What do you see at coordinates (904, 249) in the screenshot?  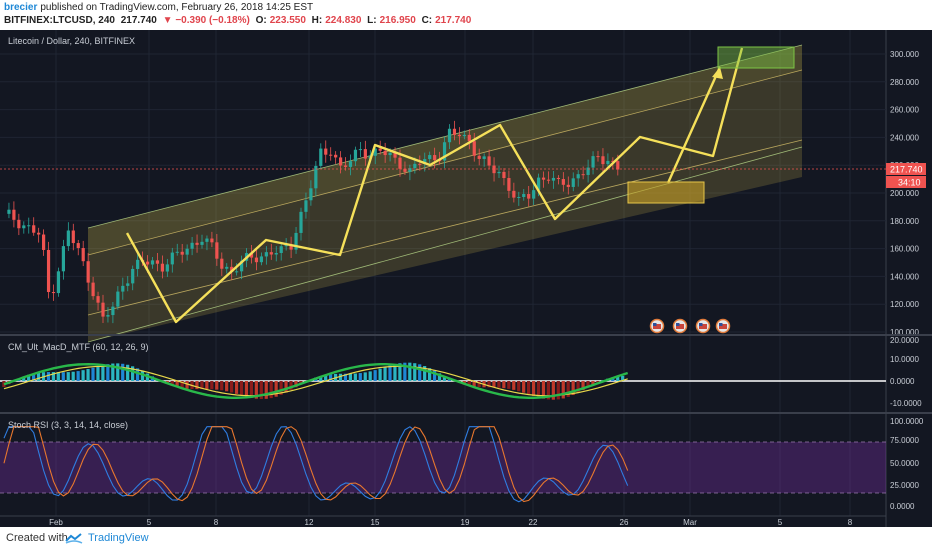 I see `price-tick-label: 160.000` at bounding box center [904, 249].